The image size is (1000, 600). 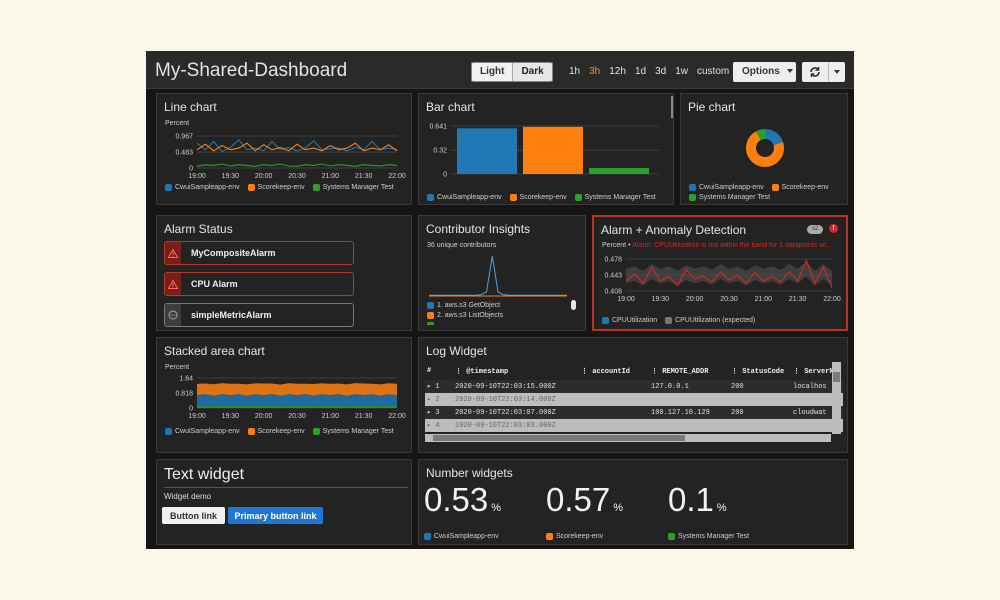 I want to click on refresh-icon, so click(x=815, y=72).